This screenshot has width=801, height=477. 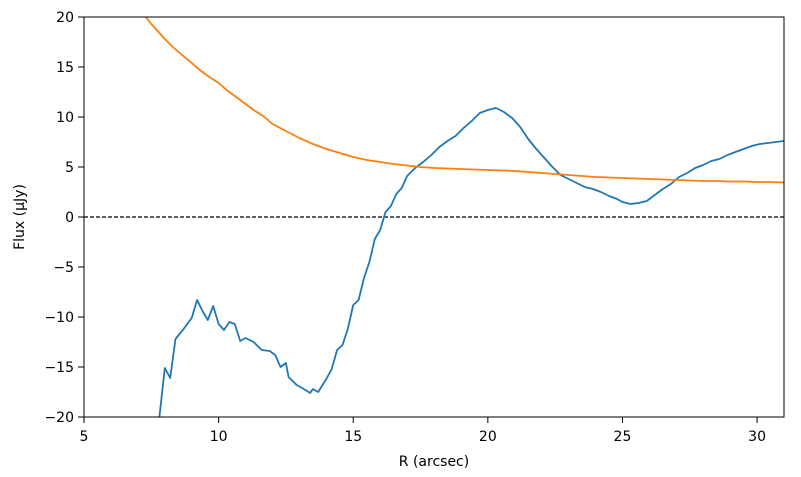 What do you see at coordinates (59, 418) in the screenshot?
I see `y-tick-label: −20` at bounding box center [59, 418].